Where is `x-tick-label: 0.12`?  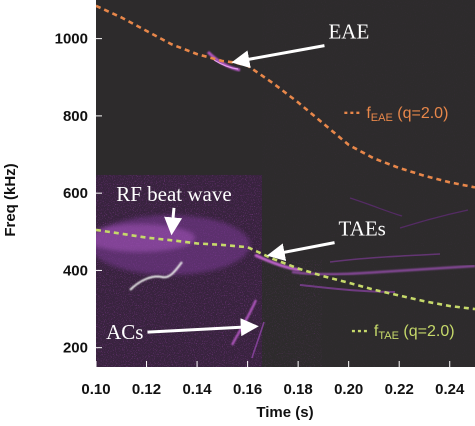
x-tick-label: 0.12 is located at coordinates (146, 389).